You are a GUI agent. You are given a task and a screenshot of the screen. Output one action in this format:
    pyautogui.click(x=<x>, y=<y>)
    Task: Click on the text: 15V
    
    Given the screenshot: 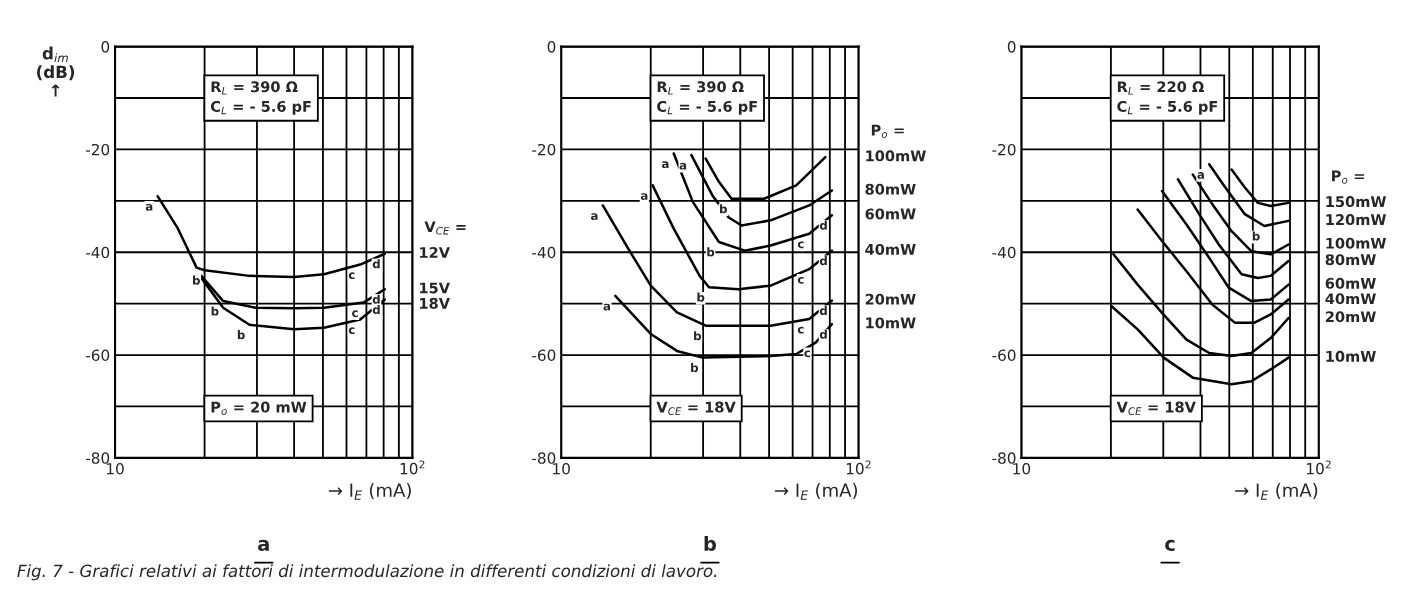 What is the action you would take?
    pyautogui.click(x=435, y=288)
    